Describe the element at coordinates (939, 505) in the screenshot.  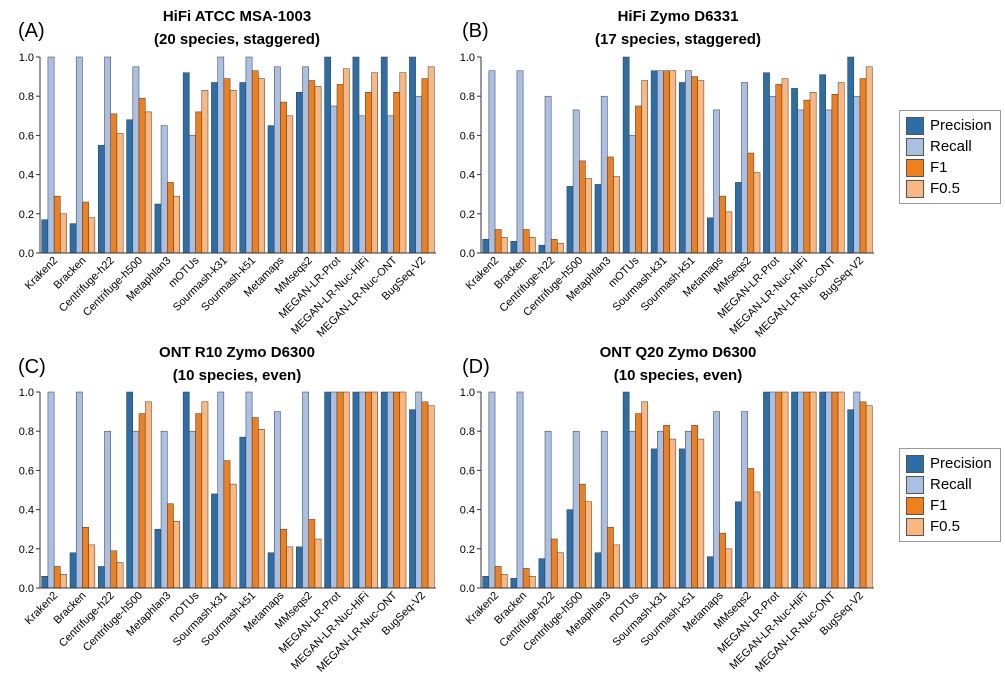
I see `legend-label-f1: F1` at that location.